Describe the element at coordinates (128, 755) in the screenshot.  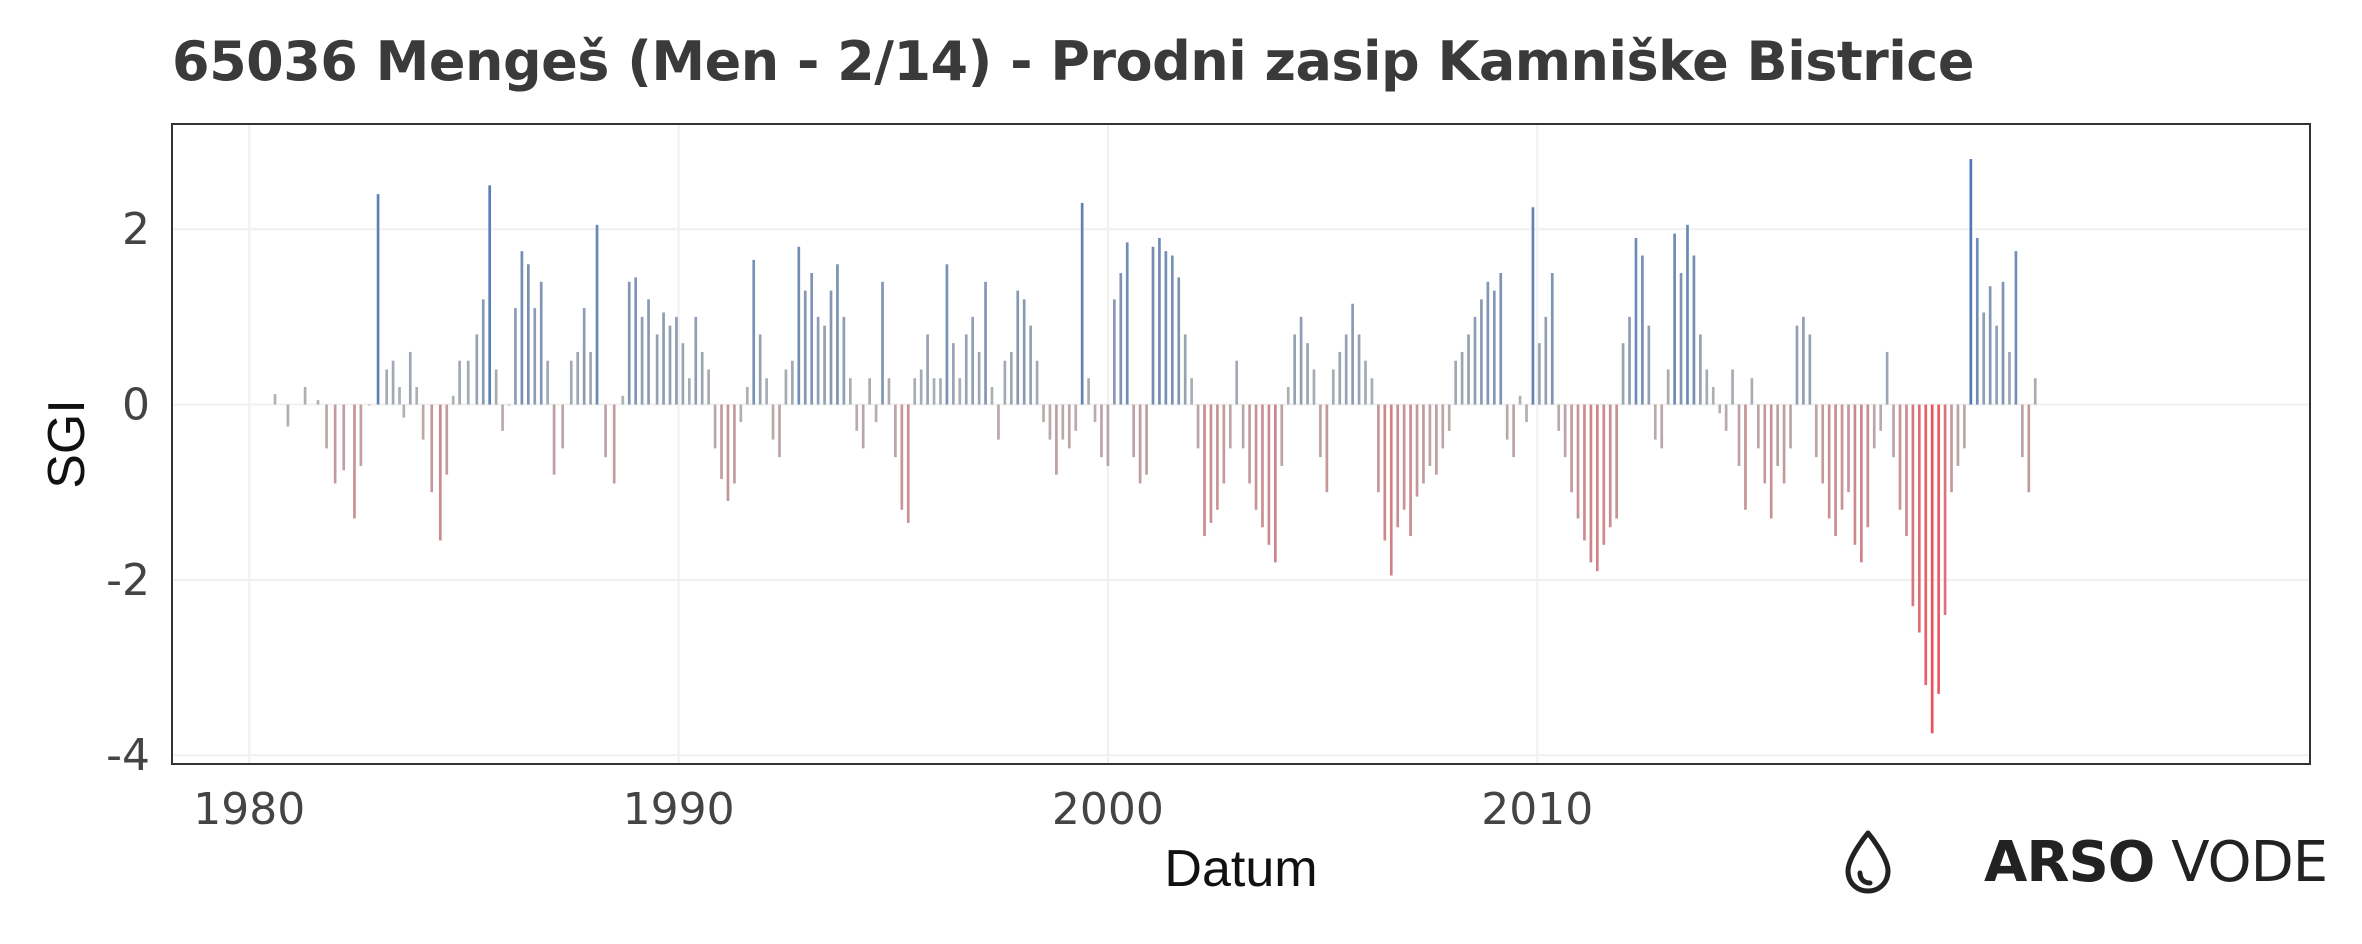
I see `y-tick-label: -4` at that location.